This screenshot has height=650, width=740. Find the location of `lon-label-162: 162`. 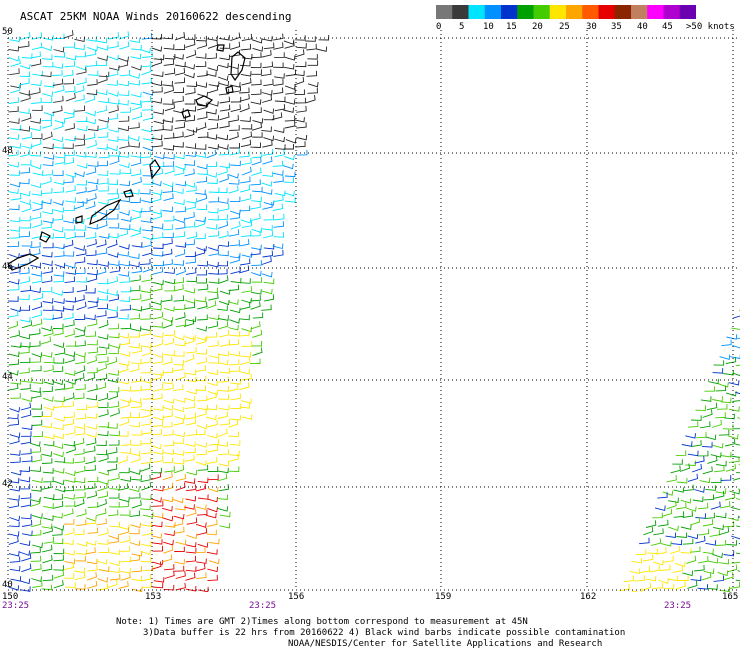

lon-label-162: 162 is located at coordinates (588, 597).